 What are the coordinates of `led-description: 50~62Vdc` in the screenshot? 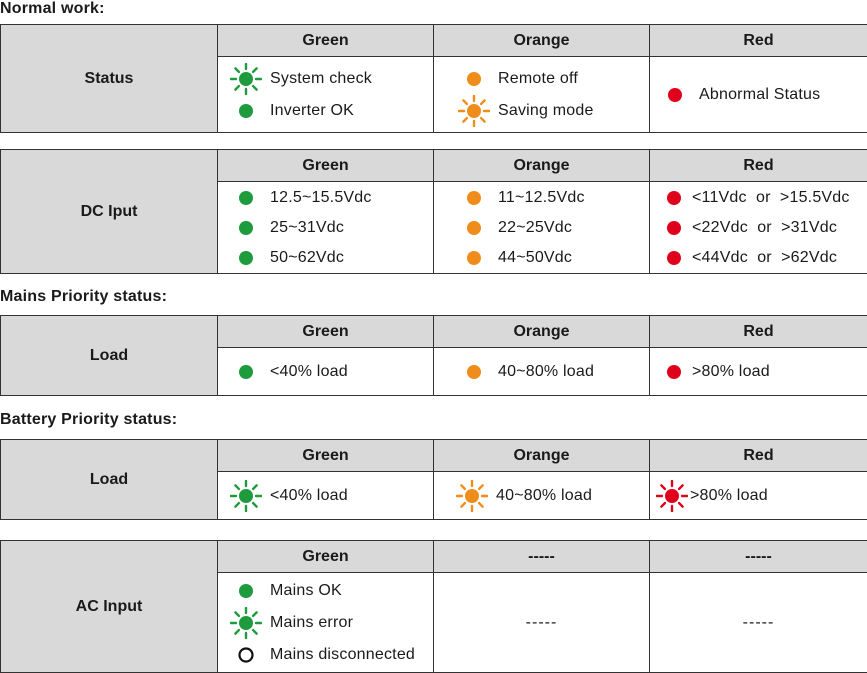 It's located at (307, 258).